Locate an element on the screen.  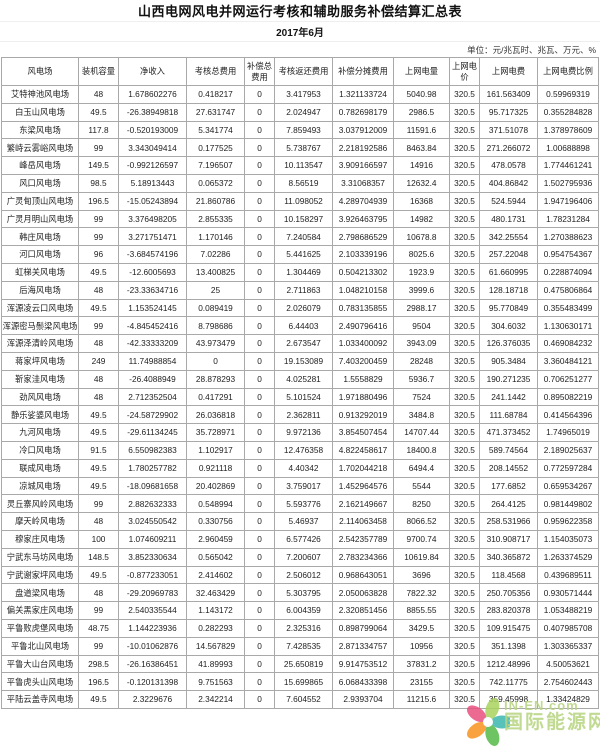
value-cell: 2.673547 is located at coordinates (303, 343).